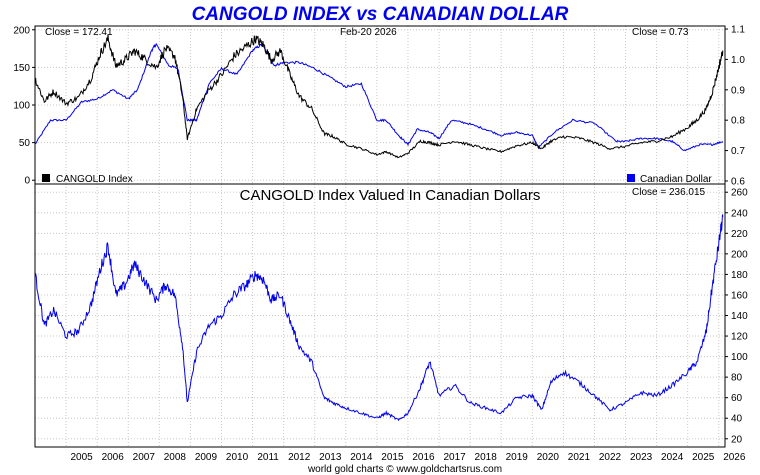 The height and width of the screenshot is (475, 760). Describe the element at coordinates (660, 32) in the screenshot. I see `close-right-label: Close = 0.73` at that location.